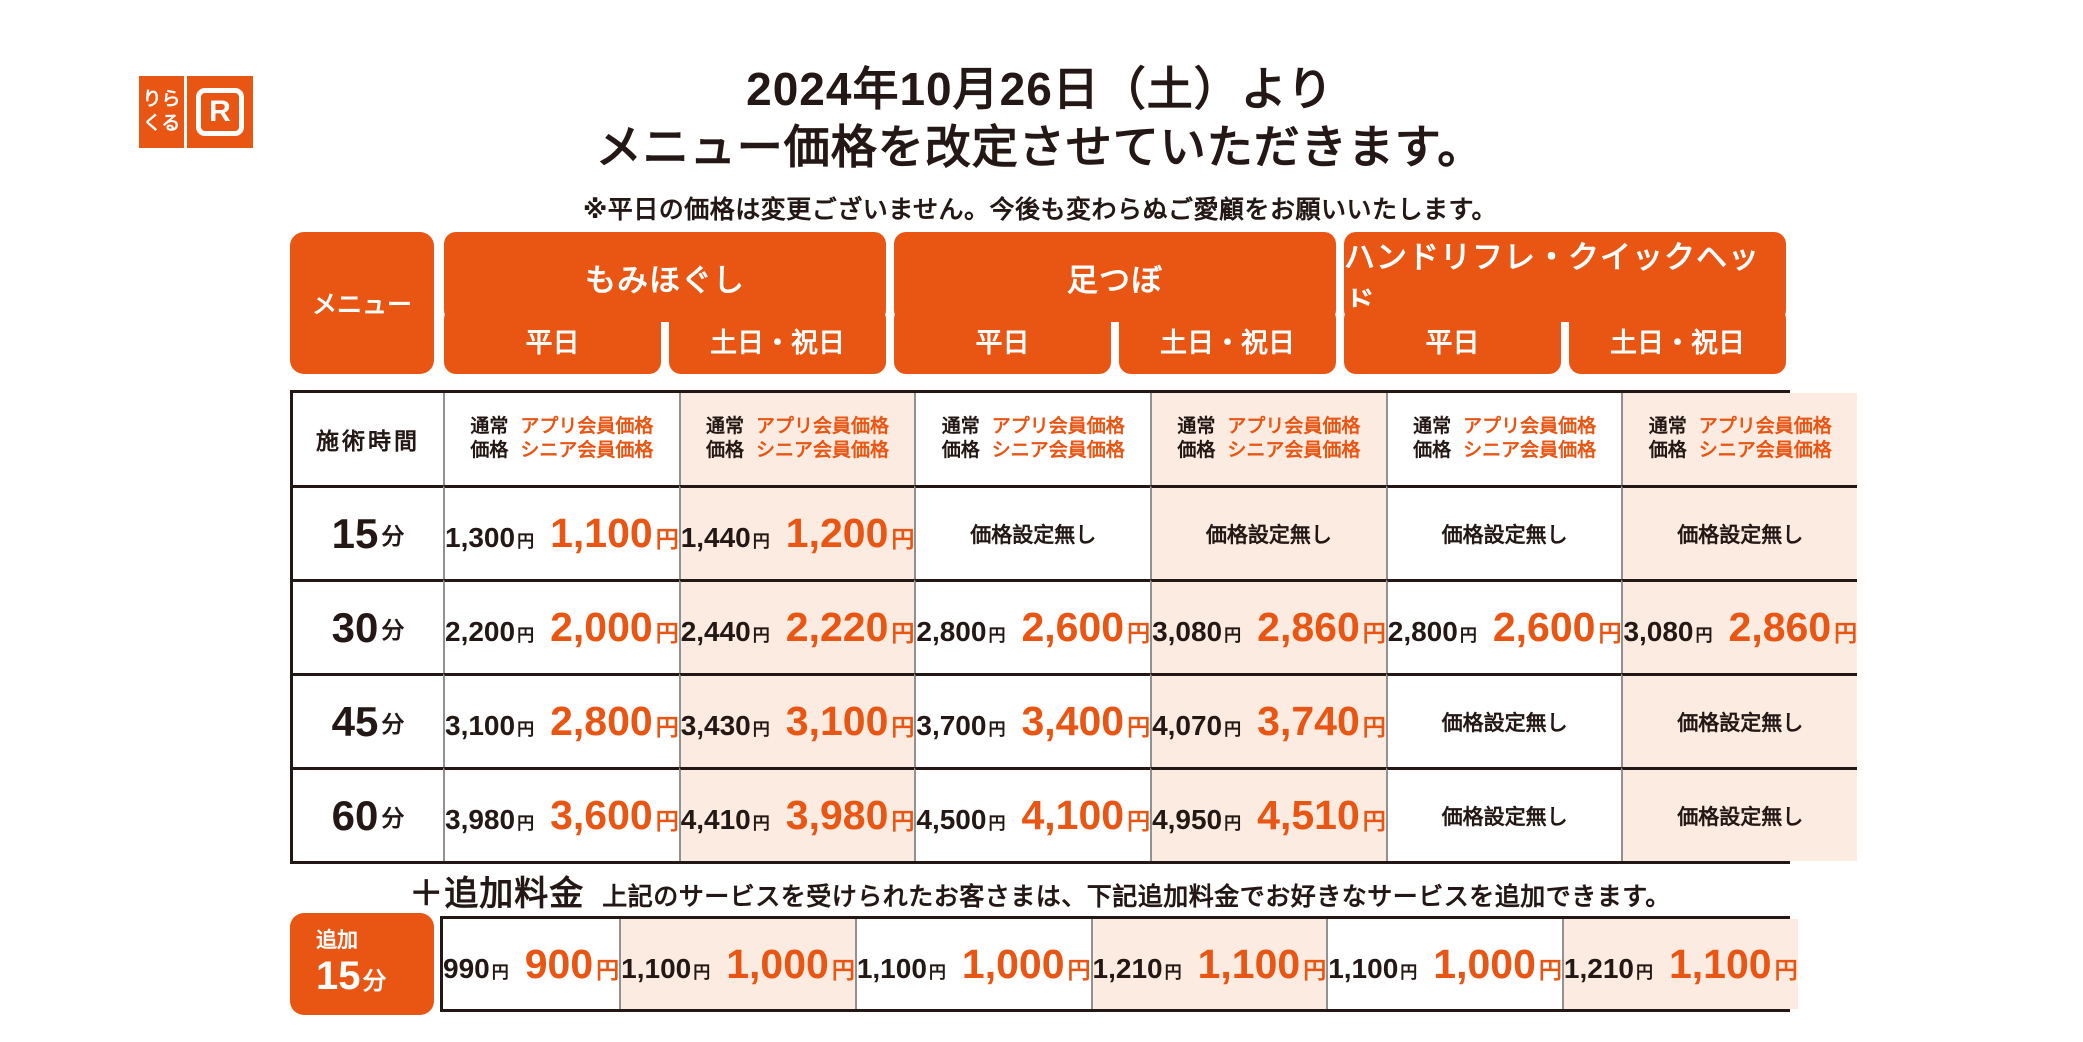 The image size is (2083, 1042). What do you see at coordinates (1227, 340) in the screenshot?
I see `day-header-weekend-ashitsubo: 土日・祝日` at bounding box center [1227, 340].